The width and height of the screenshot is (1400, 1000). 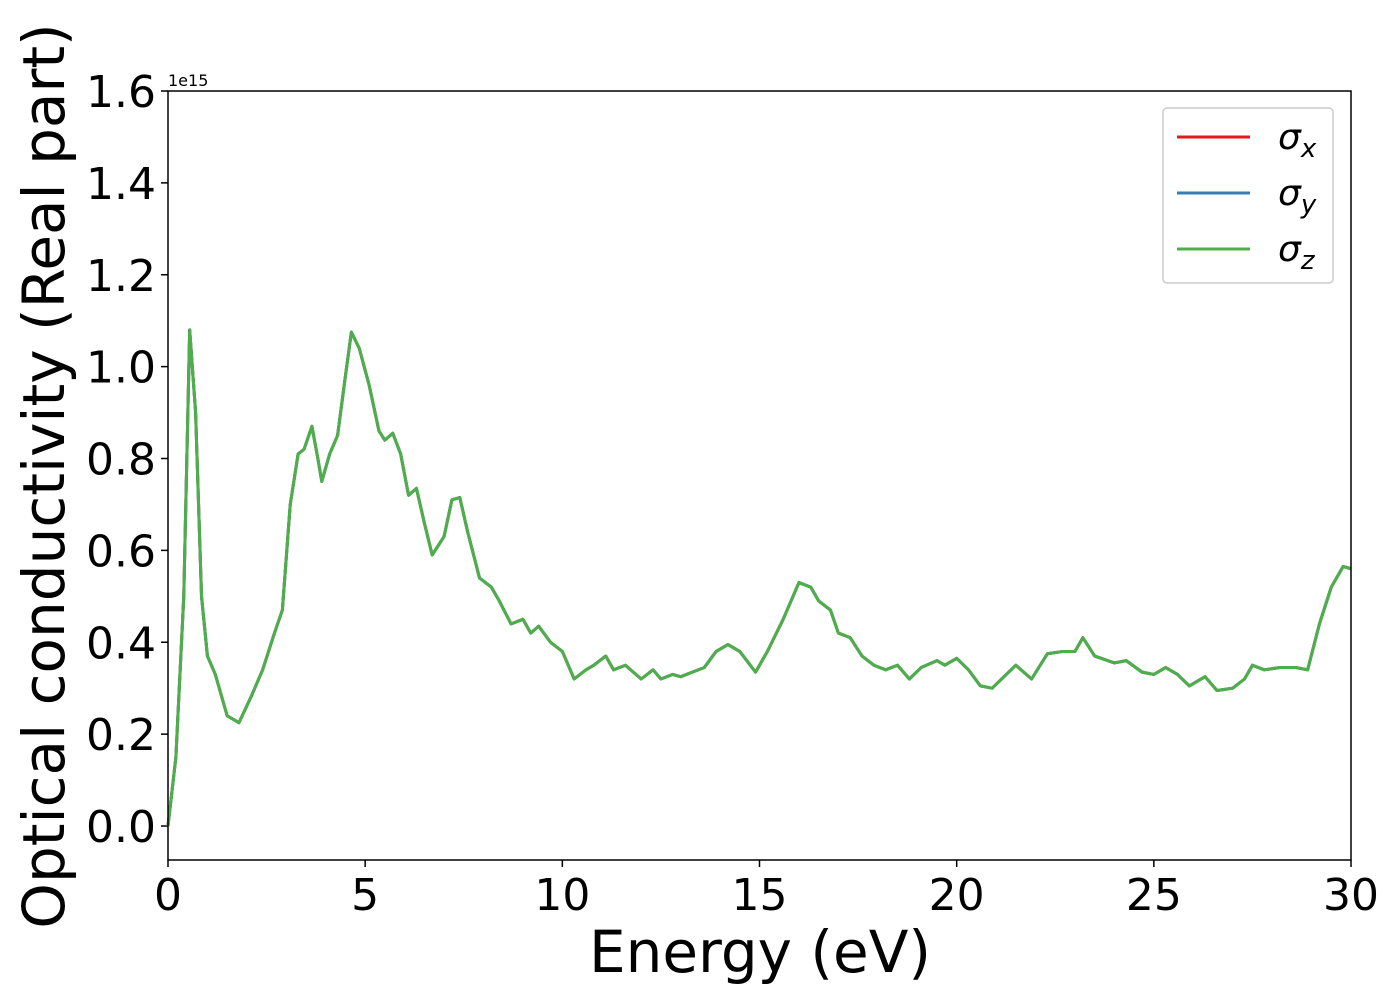 What do you see at coordinates (365, 895) in the screenshot?
I see `x-tick-label: 5` at bounding box center [365, 895].